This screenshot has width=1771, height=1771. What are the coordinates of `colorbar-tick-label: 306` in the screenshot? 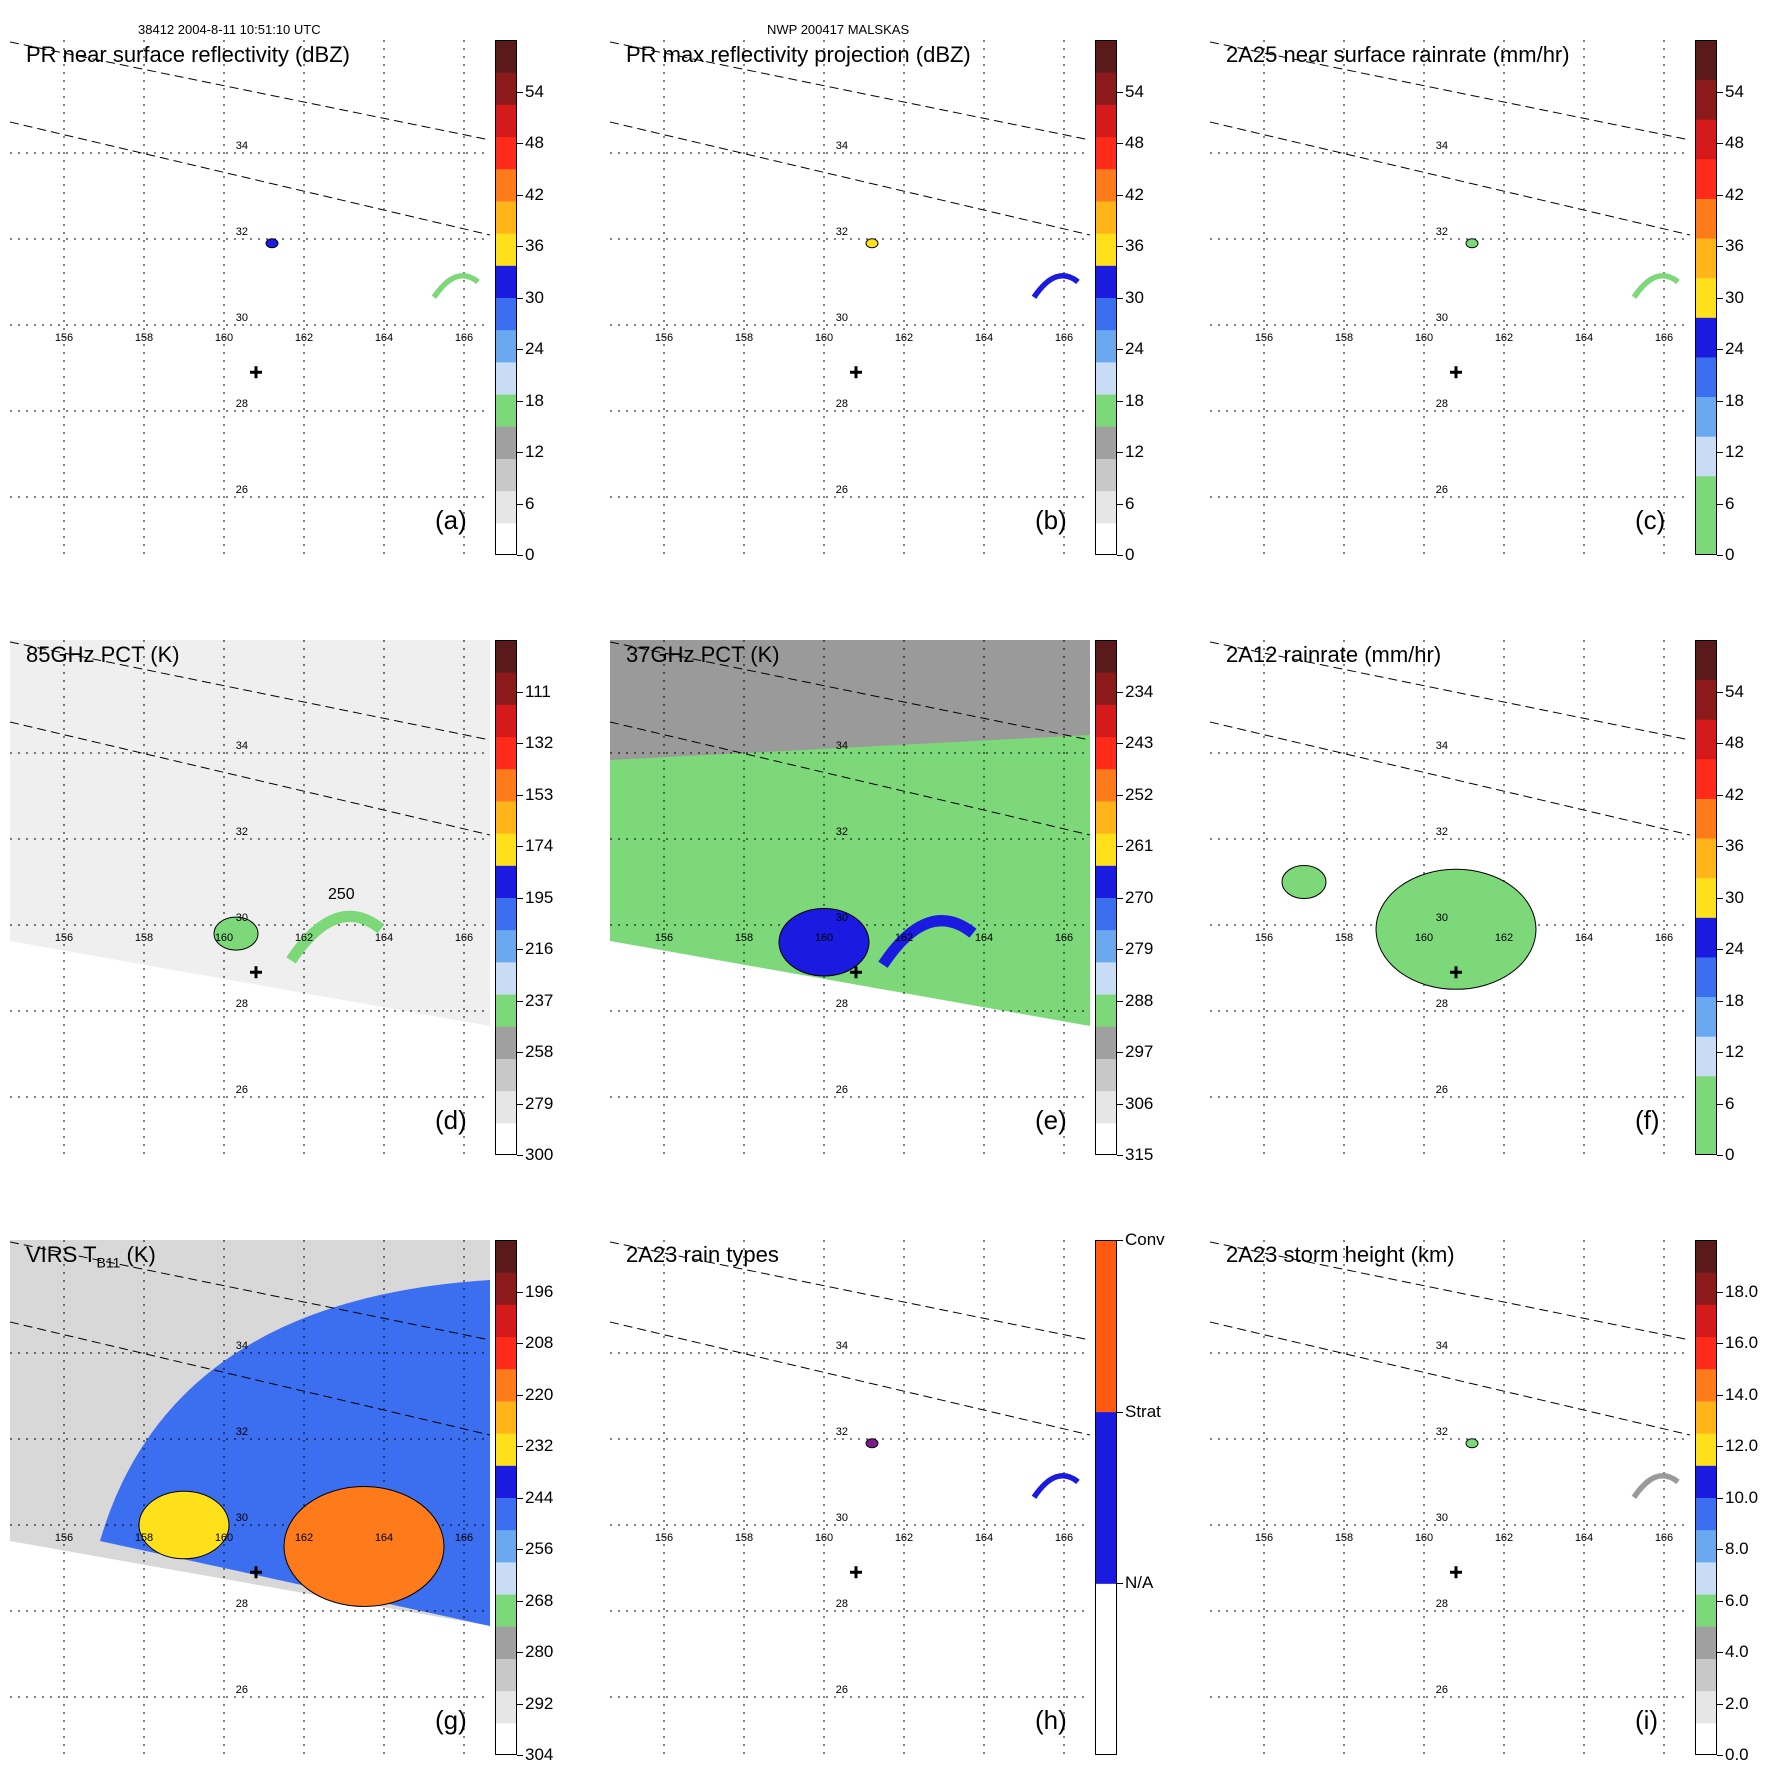 It's located at (1139, 1103).